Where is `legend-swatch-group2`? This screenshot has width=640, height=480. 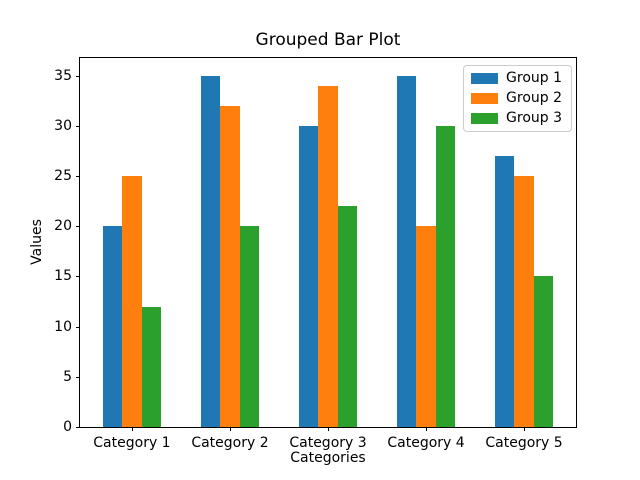
legend-swatch-group2 is located at coordinates (485, 98).